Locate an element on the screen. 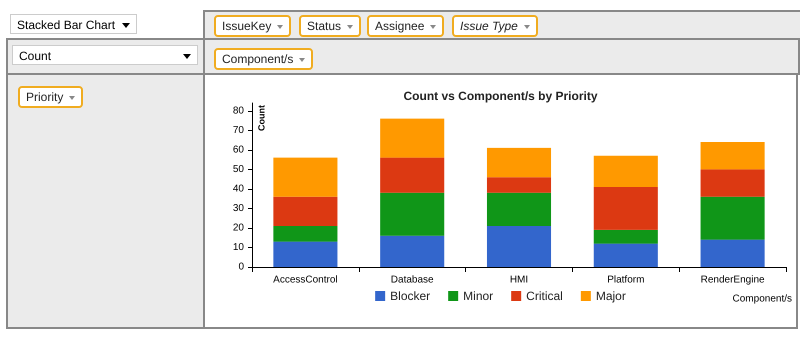  y-tick-label: 0 is located at coordinates (241, 267).